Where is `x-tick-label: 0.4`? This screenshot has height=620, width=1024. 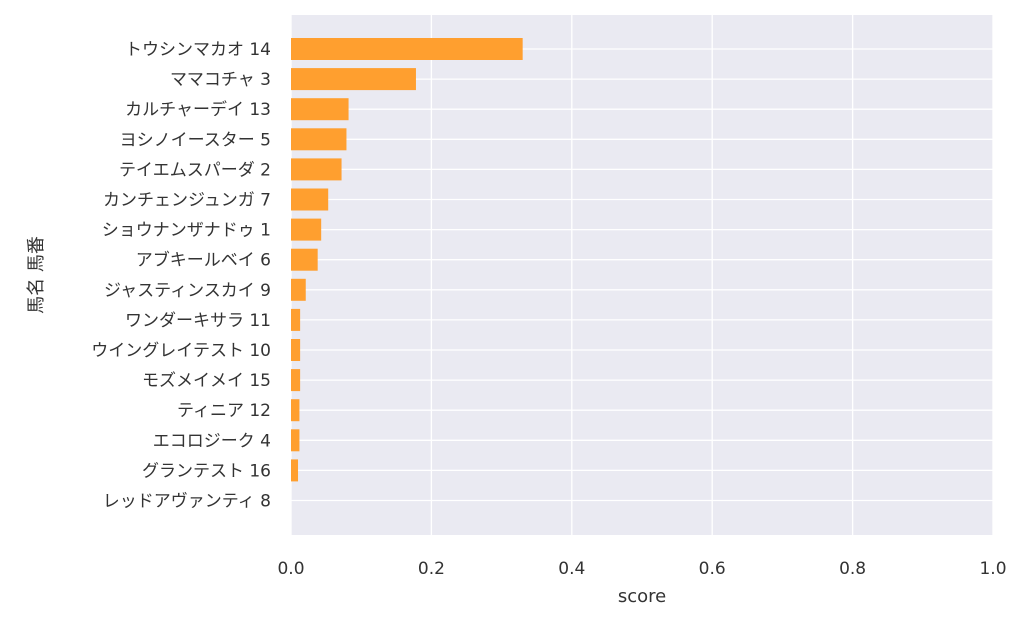
x-tick-label: 0.4 is located at coordinates (571, 569).